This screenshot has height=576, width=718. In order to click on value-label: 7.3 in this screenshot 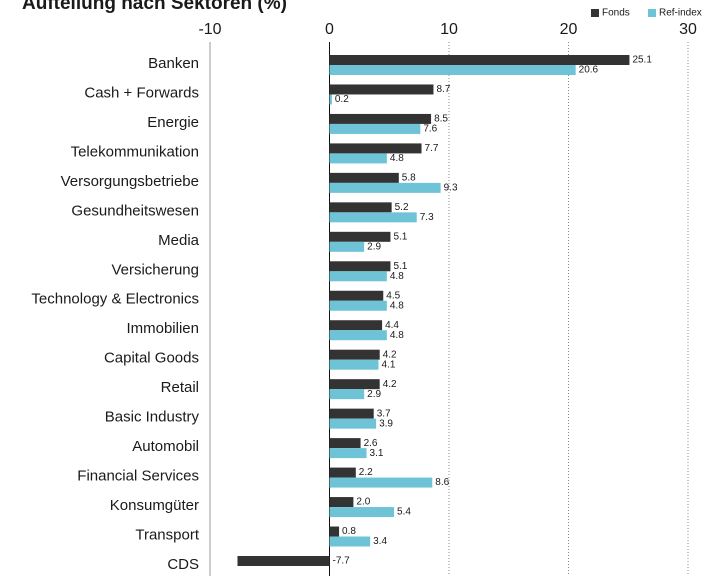, I will do `click(427, 217)`.